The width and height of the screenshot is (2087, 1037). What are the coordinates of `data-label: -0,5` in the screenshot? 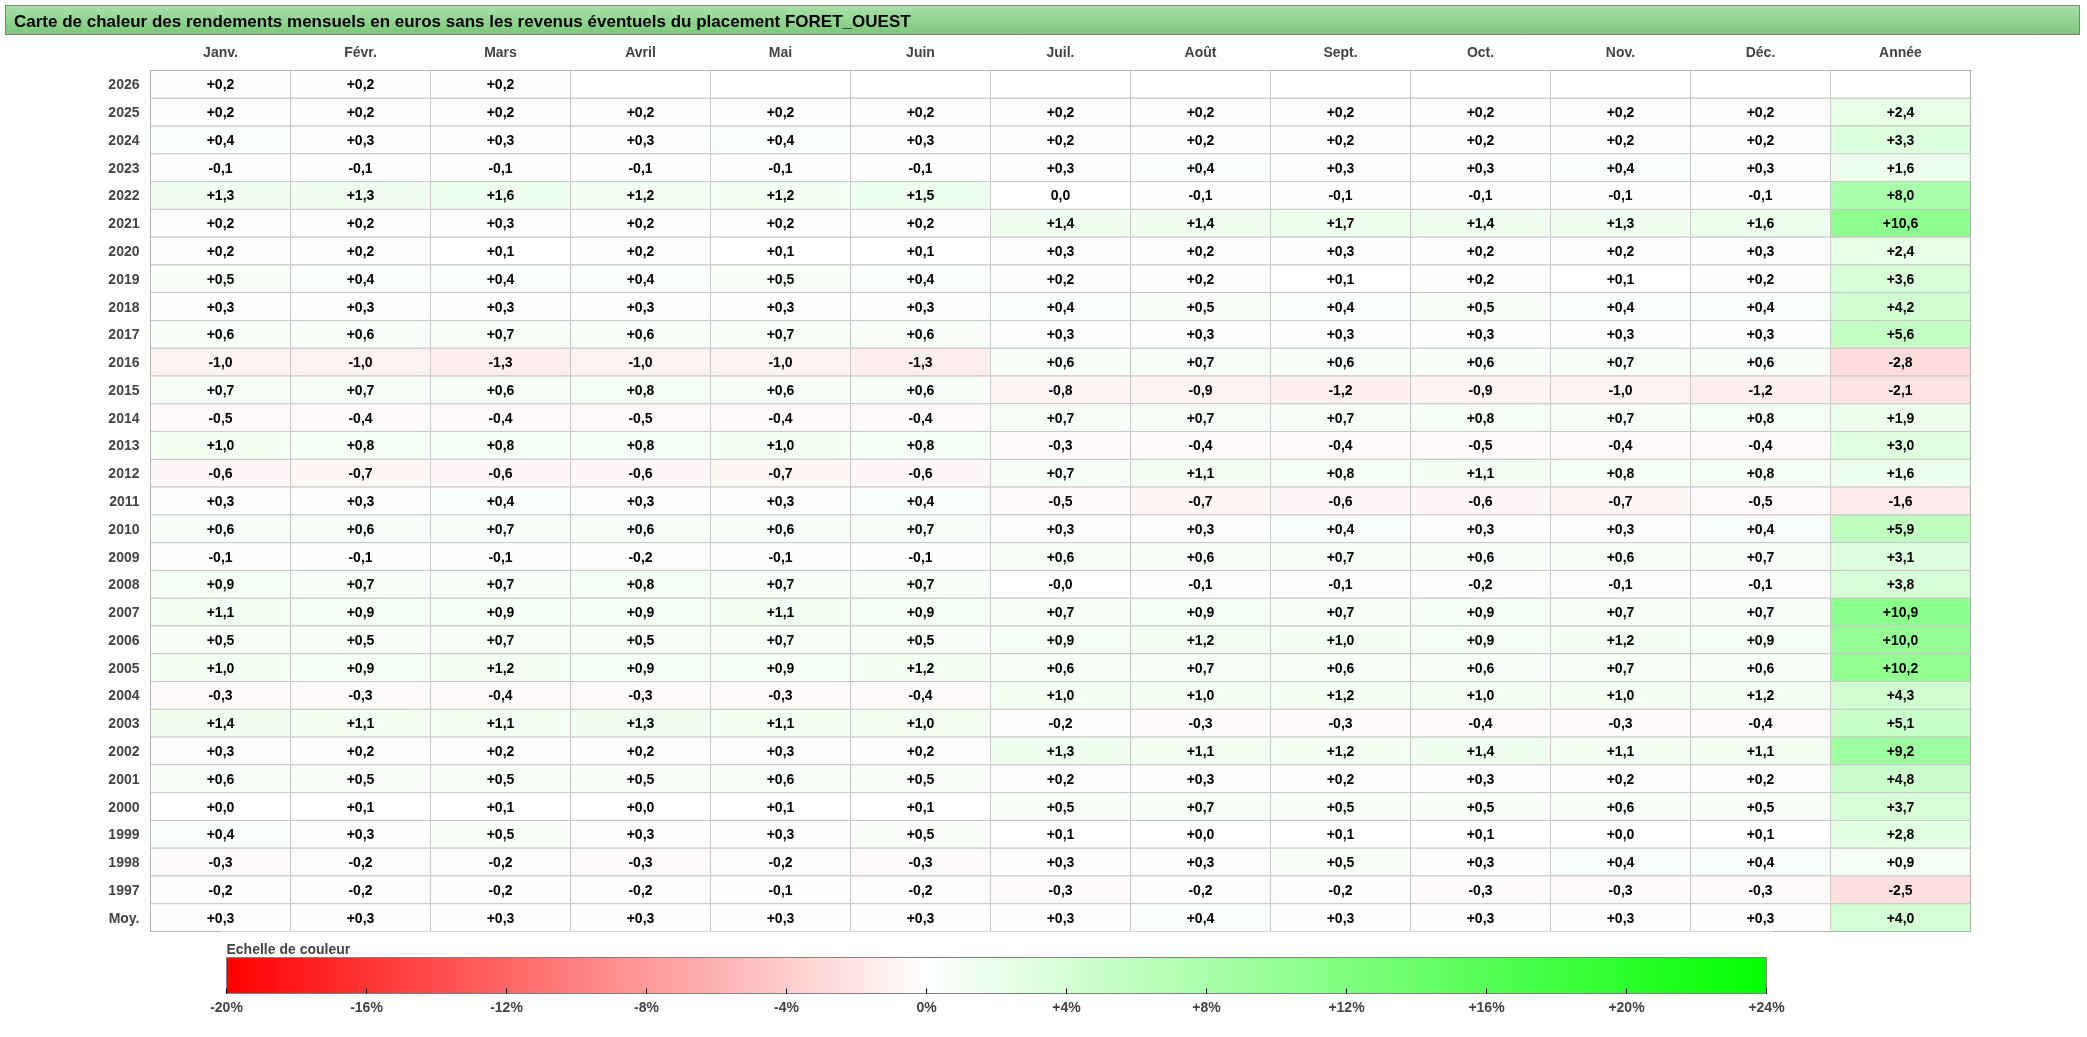 It's located at (1760, 501).